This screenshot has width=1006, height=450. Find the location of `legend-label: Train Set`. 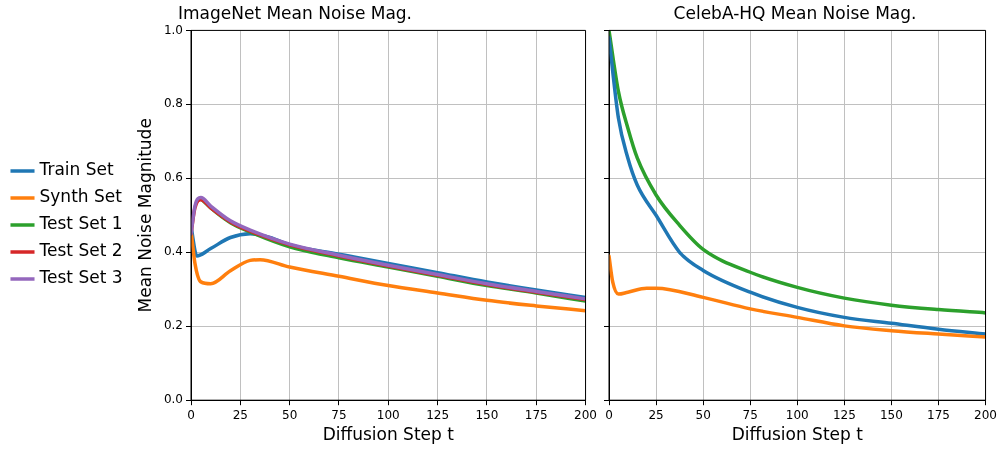

legend-label: Train Set is located at coordinates (76, 169).